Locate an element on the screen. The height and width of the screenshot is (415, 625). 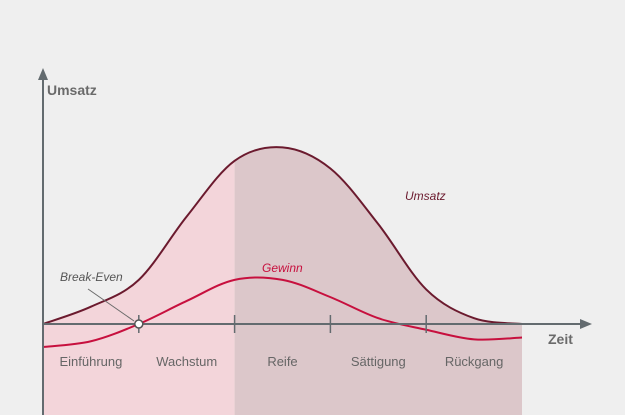
break-even-label: Break-Even is located at coordinates (91, 277).